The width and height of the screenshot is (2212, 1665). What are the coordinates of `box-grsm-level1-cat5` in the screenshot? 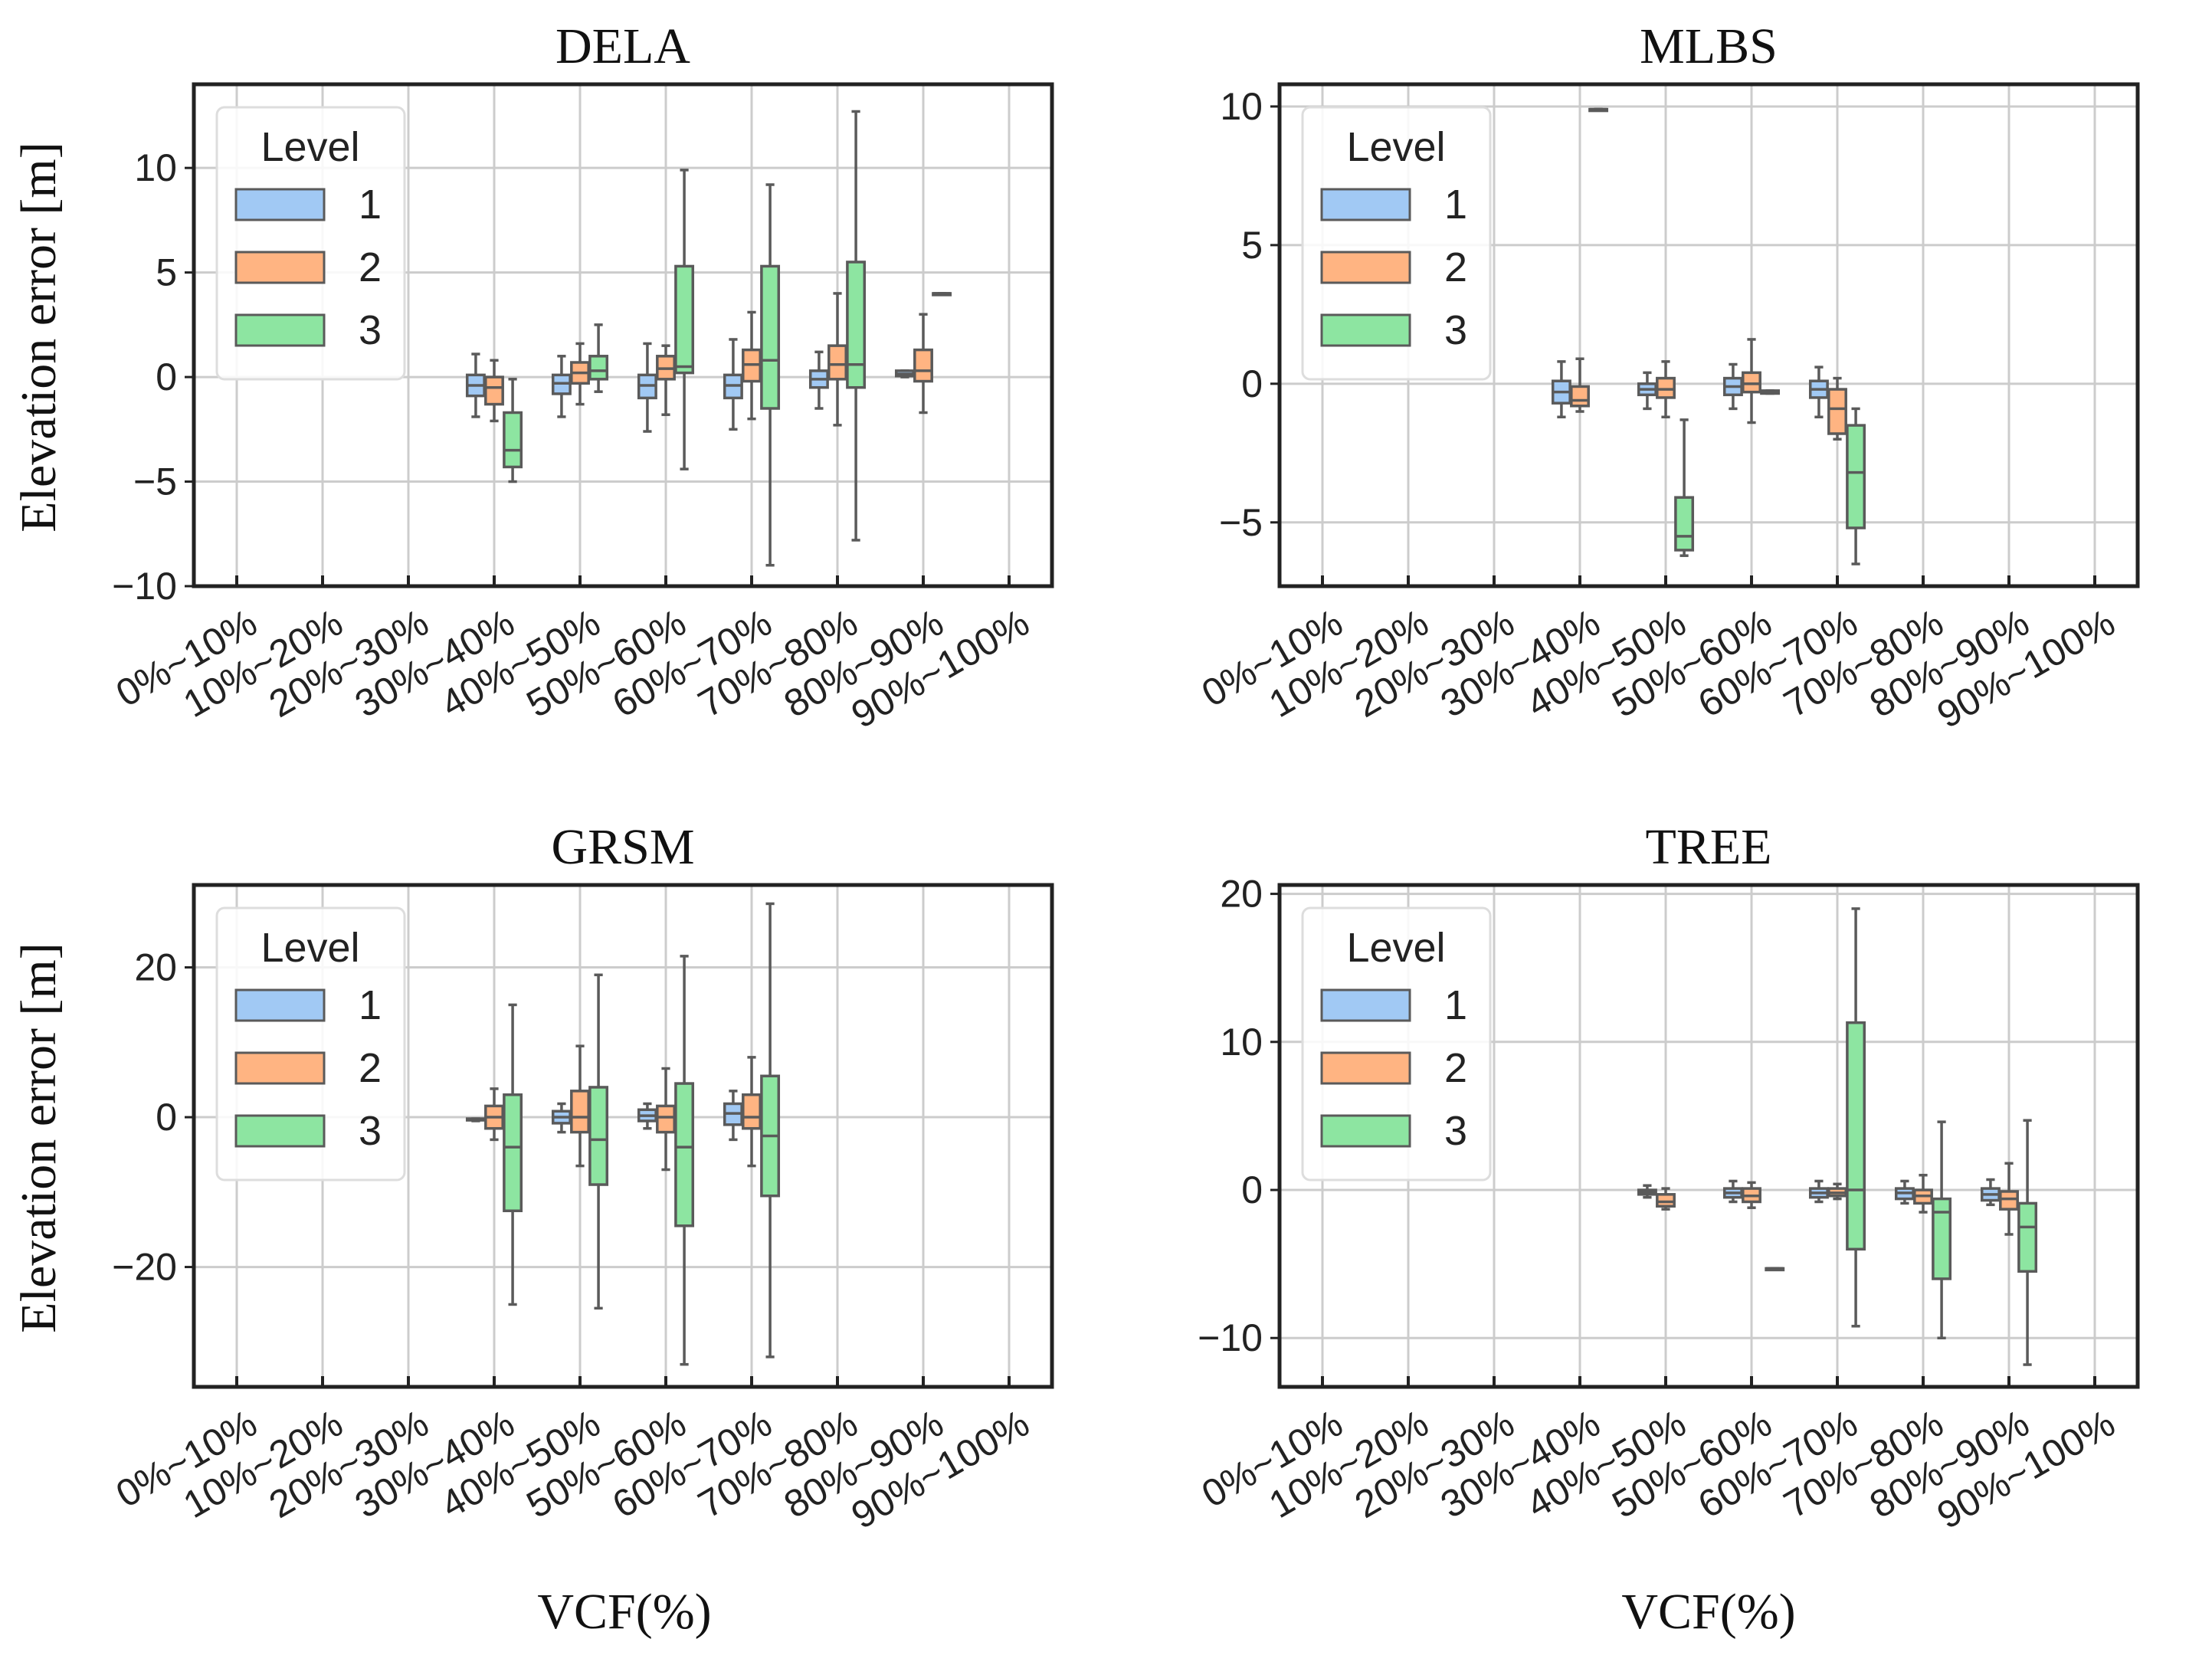 It's located at (647, 1116).